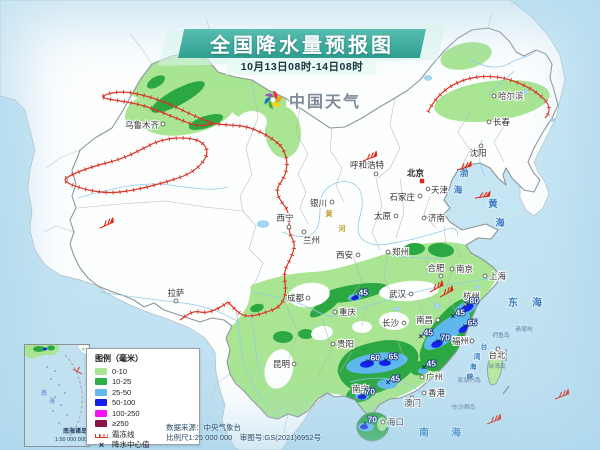 The height and width of the screenshot is (450, 600). I want to click on river-labels: 黄河, so click(336, 221).